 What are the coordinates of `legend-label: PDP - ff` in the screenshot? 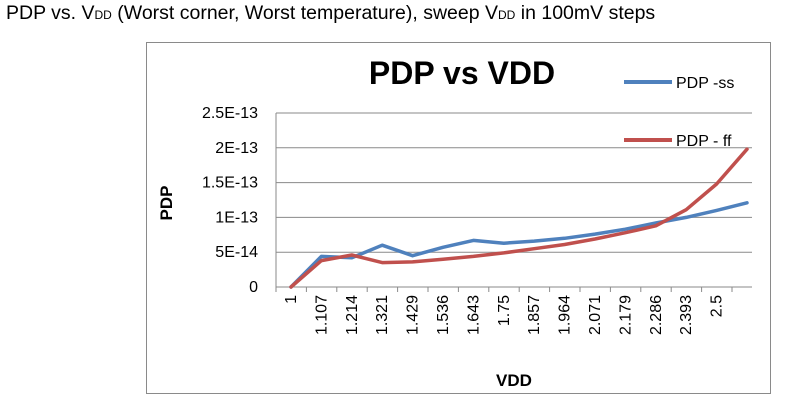 It's located at (704, 141).